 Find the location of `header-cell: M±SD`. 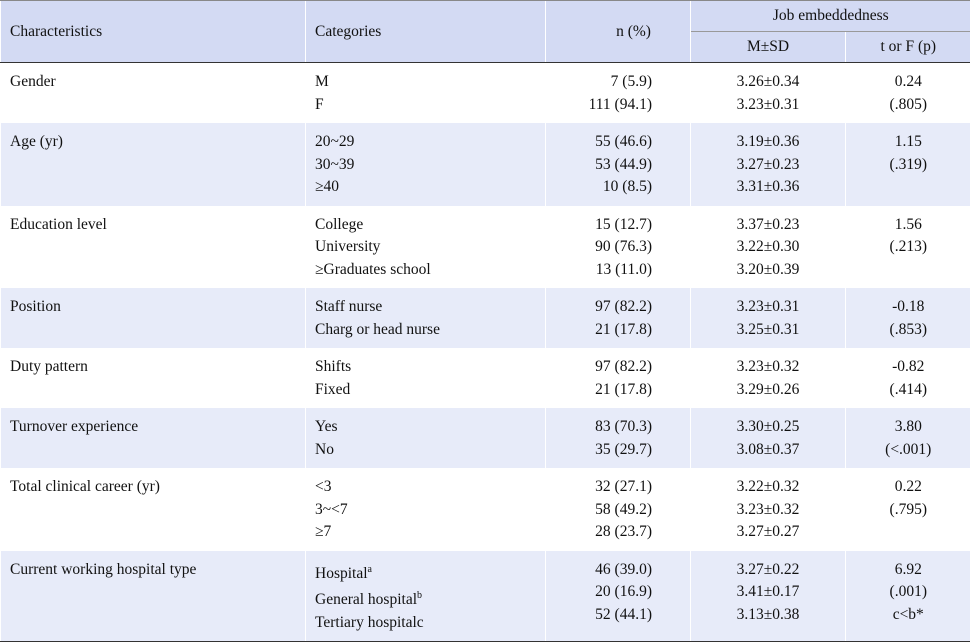

header-cell: M±SD is located at coordinates (768, 47).